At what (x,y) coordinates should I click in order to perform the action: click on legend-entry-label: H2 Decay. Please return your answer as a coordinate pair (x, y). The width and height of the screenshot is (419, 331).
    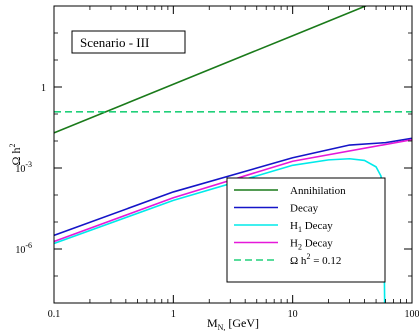
    Looking at the image, I should click on (311, 245).